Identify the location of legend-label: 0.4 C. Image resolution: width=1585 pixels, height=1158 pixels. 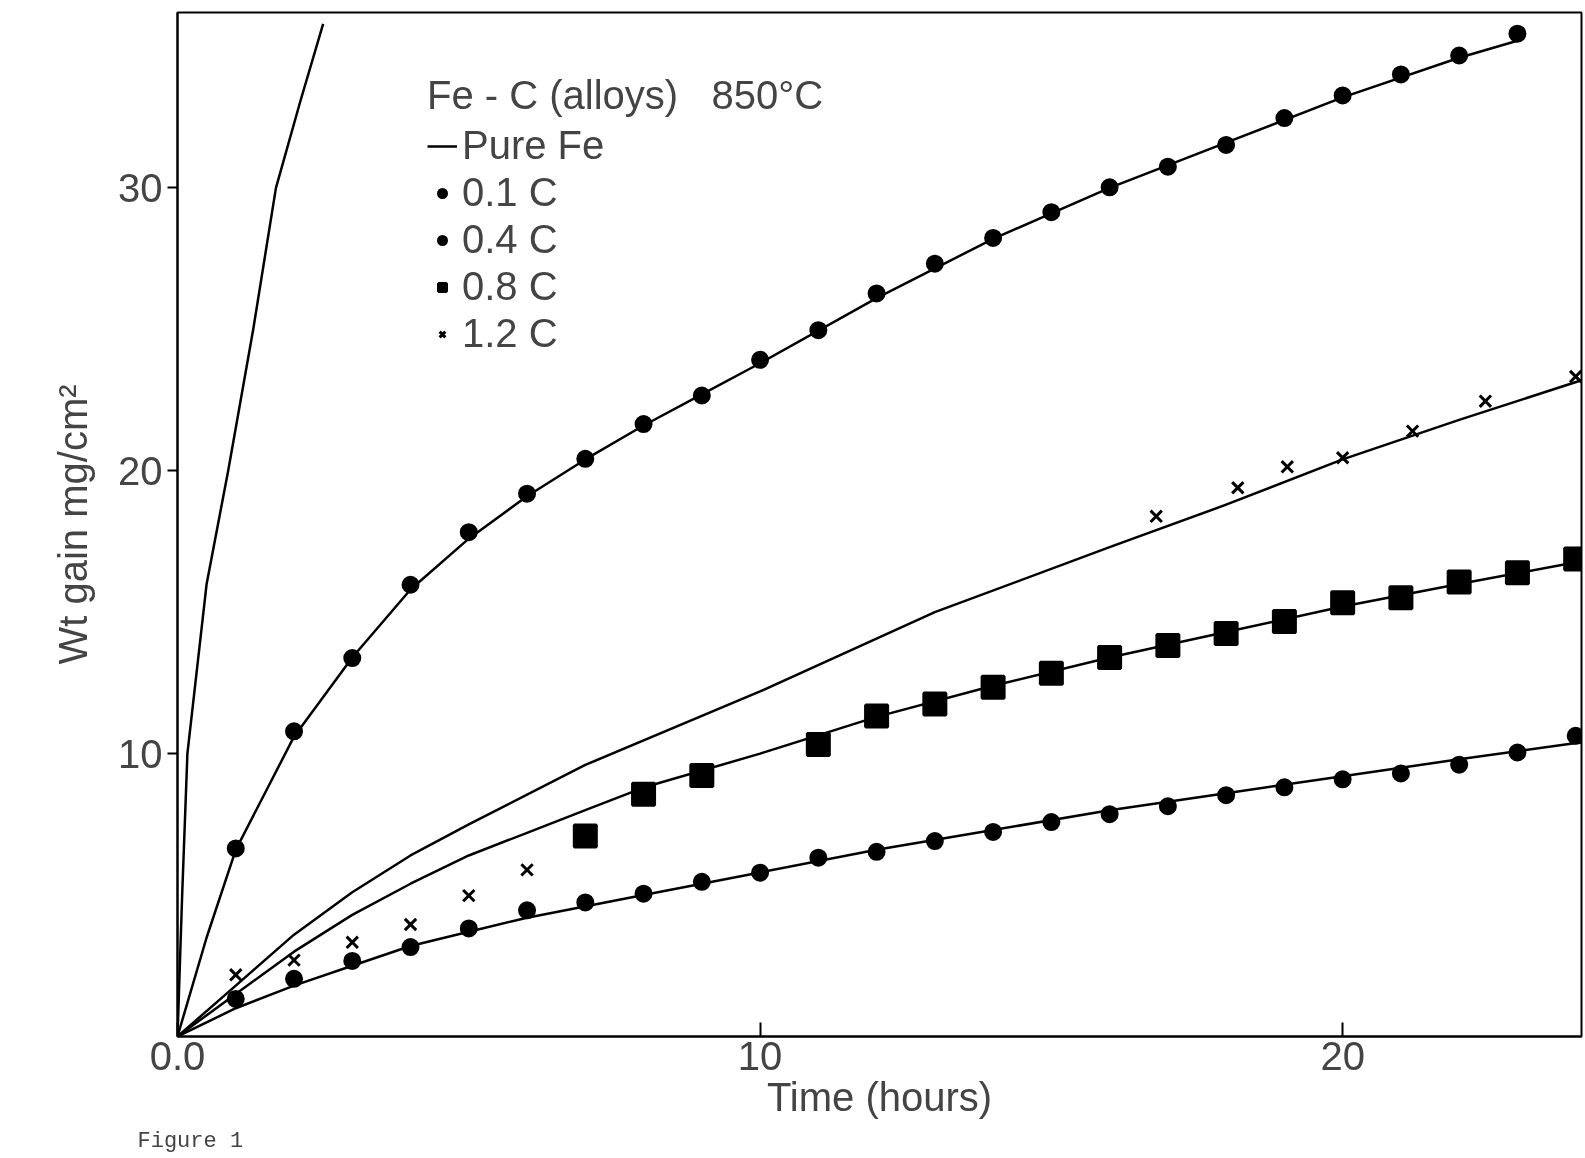
(510, 239).